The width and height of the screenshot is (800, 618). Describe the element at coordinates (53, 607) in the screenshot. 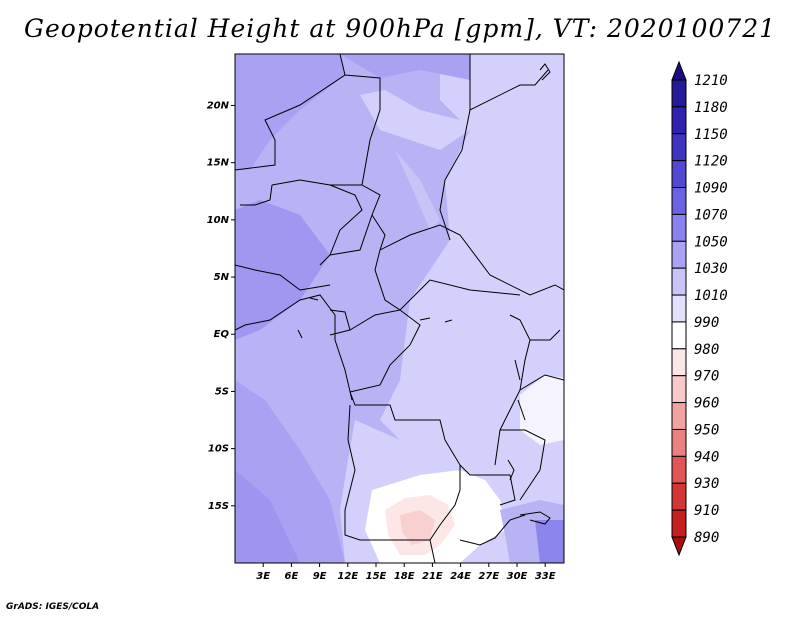

I see `grads-credit: GrADS: IGES/COLA` at that location.